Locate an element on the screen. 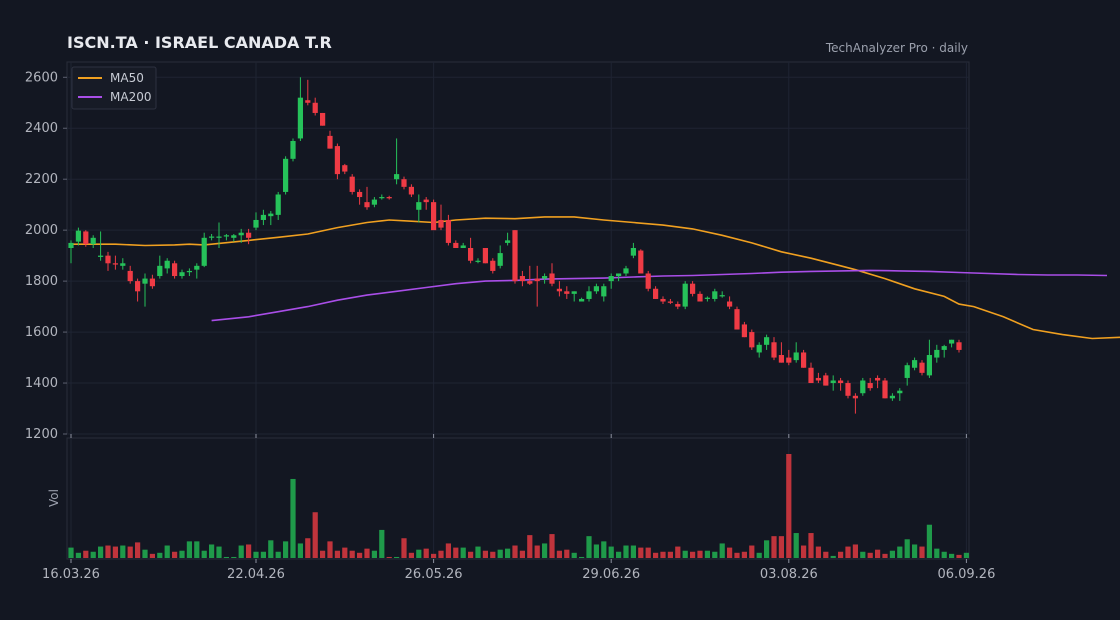 This screenshot has height=620, width=1120. x-tick-label: 29.06.26 is located at coordinates (611, 574).